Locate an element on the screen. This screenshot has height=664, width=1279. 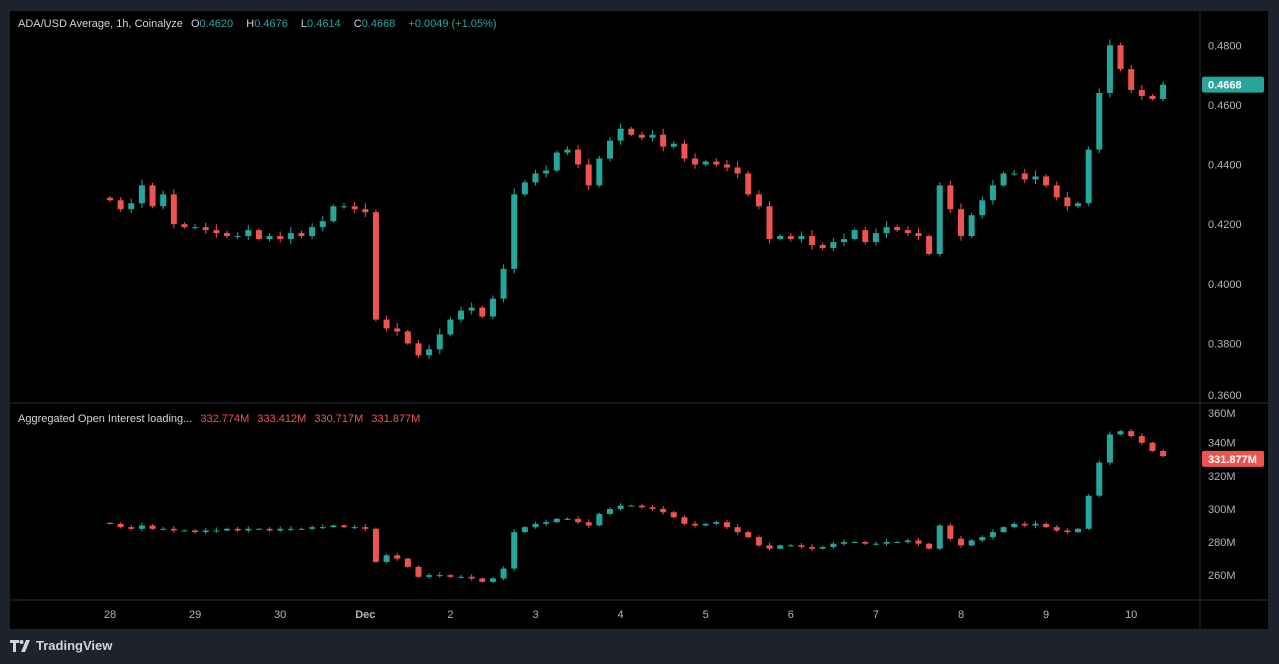
price-ytick: 0.4000 is located at coordinates (1225, 285).